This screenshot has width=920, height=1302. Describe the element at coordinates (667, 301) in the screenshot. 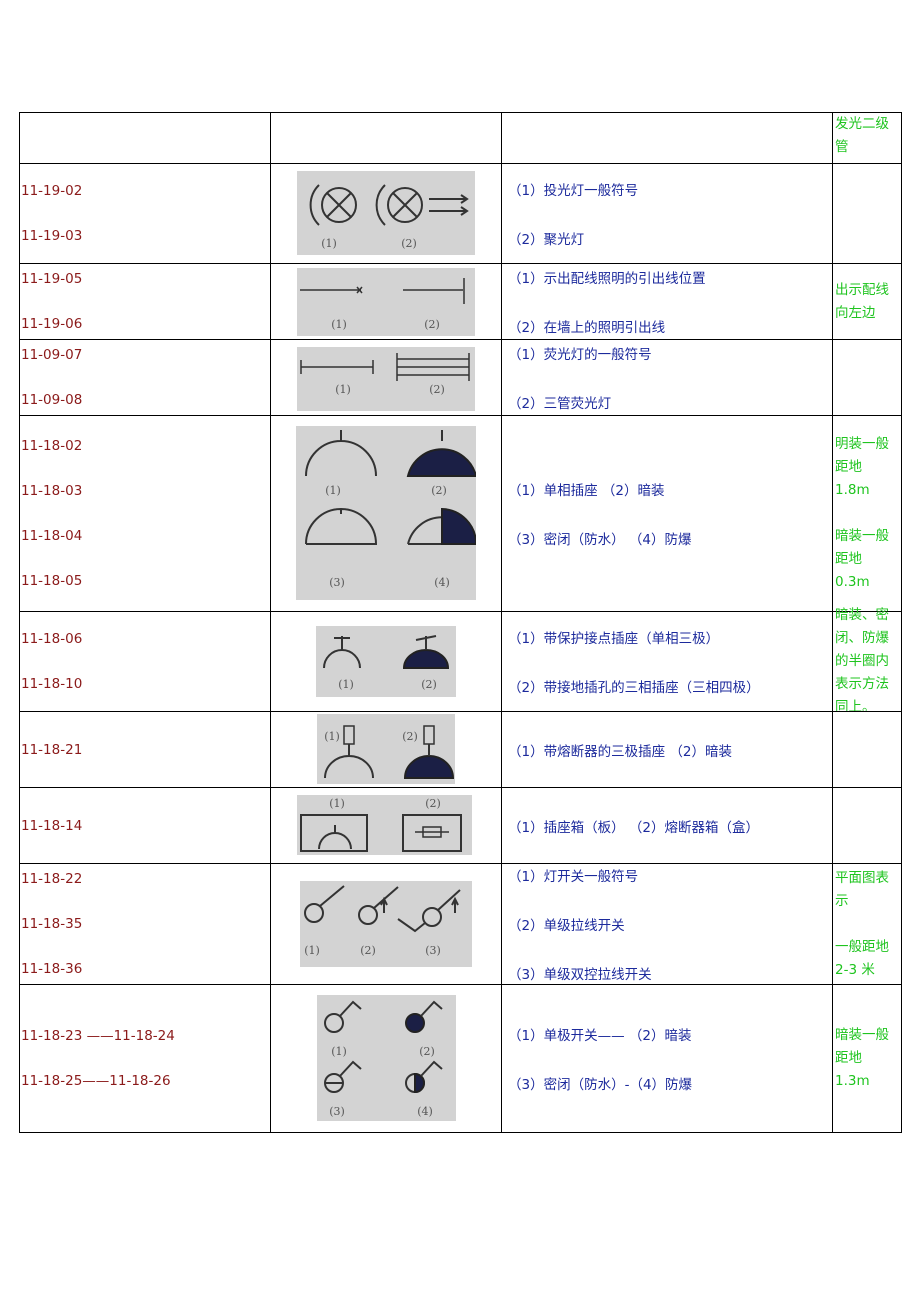

I see `cell: （1）示出配线照明的引出线位置 （2）在墙上的照明引出线` at that location.